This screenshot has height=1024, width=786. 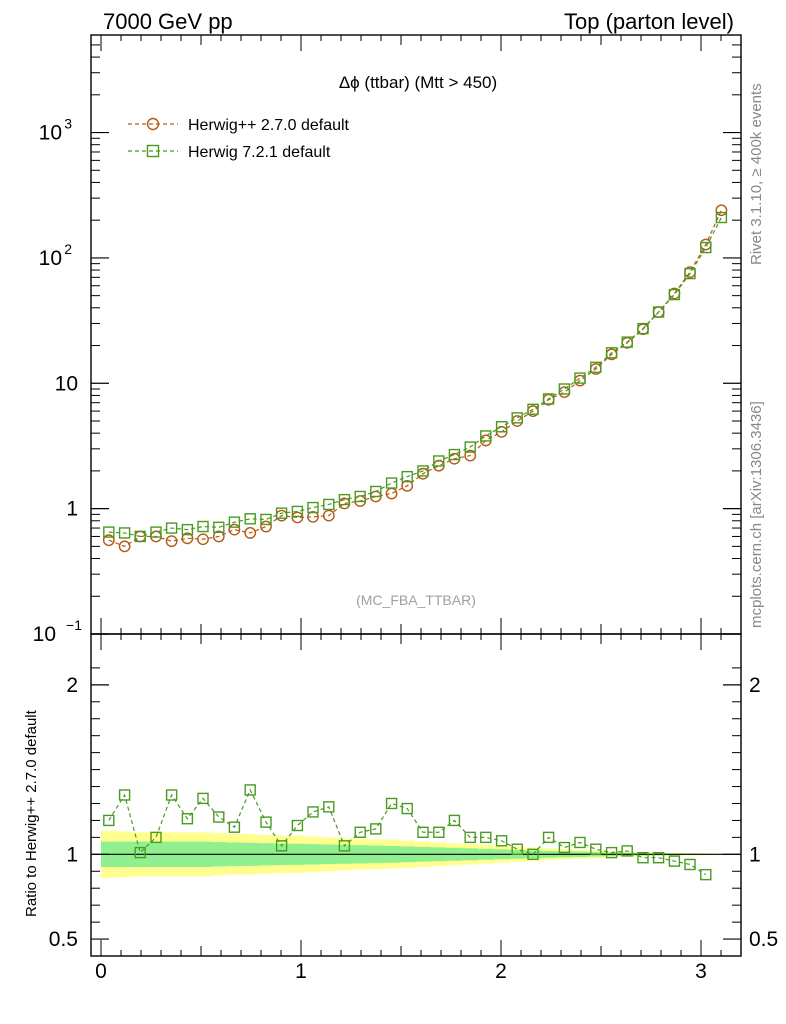 I want to click on main-ytick-exponent: 2, so click(x=68, y=249).